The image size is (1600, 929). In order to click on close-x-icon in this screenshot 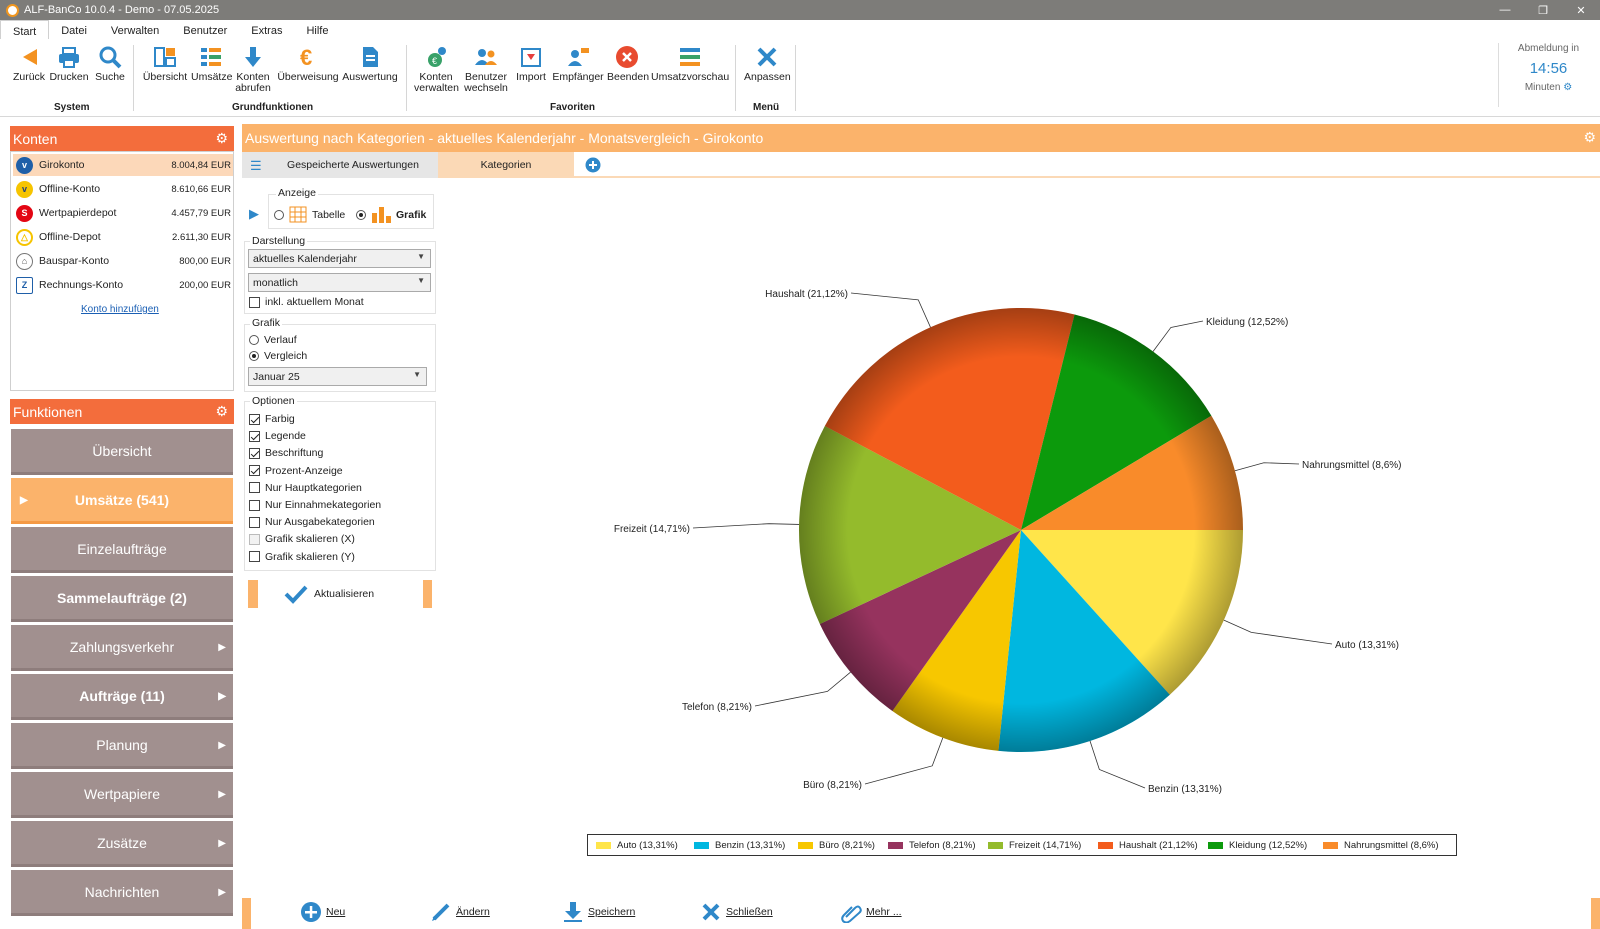, I will do `click(711, 912)`.